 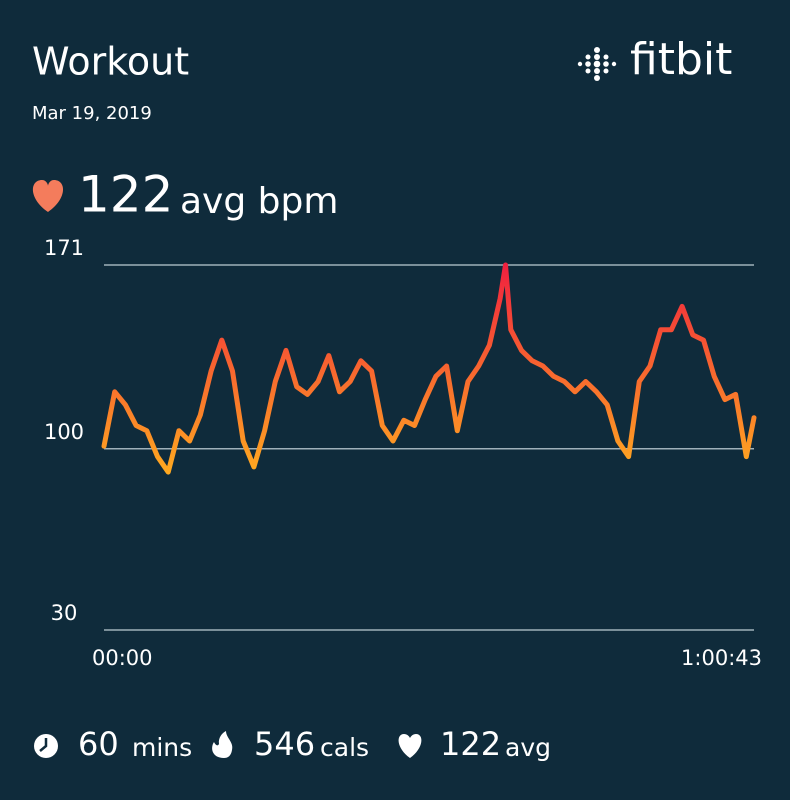 I want to click on brand-logo-dots, so click(x=597, y=64).